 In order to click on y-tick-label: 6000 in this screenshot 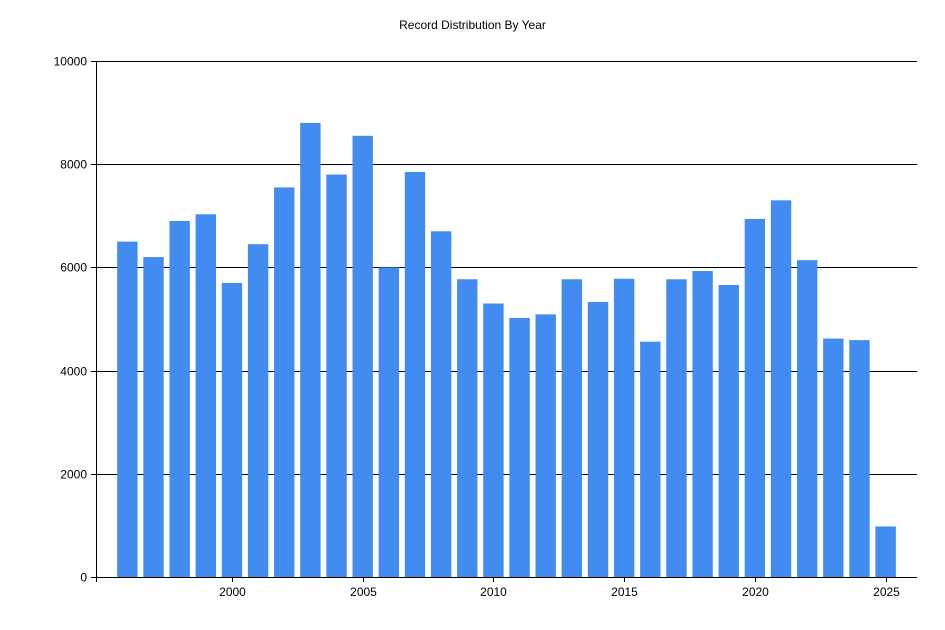, I will do `click(73, 268)`.